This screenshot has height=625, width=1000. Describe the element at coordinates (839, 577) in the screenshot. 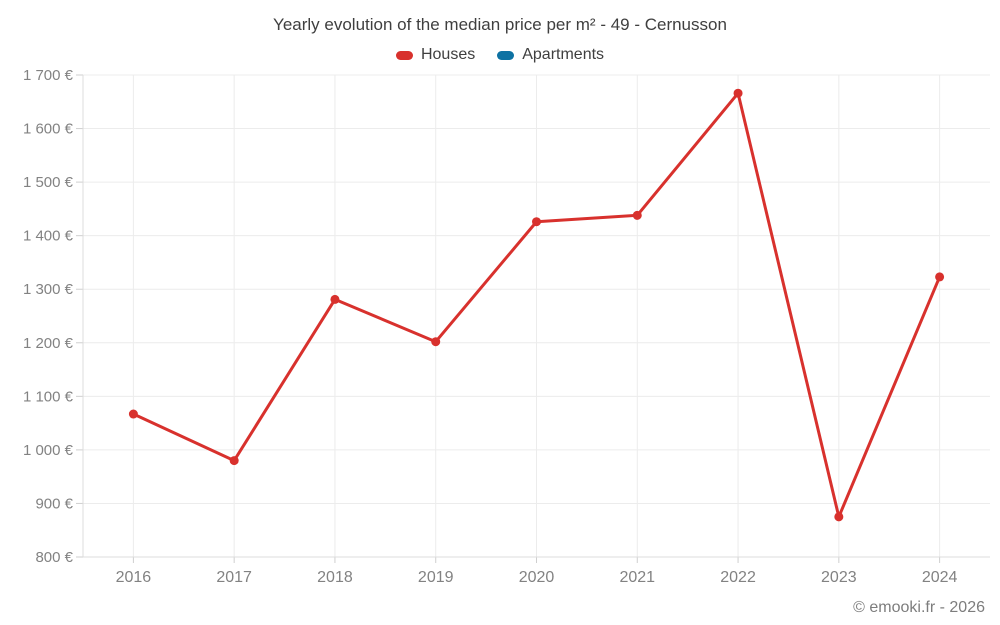

I see `x-axis-label: 2023` at that location.